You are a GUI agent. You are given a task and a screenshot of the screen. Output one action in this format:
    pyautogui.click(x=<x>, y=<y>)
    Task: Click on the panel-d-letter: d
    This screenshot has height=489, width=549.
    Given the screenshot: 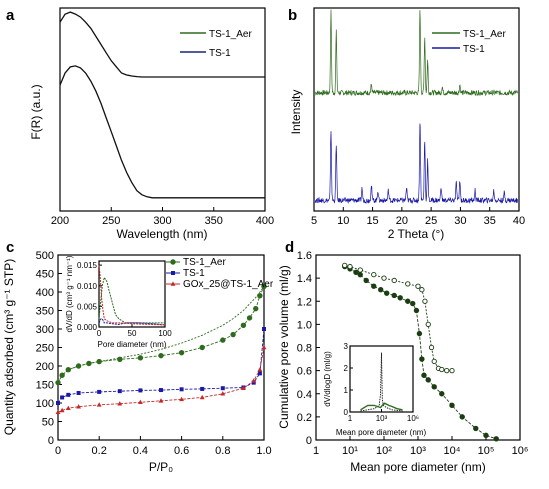 What is the action you would take?
    pyautogui.click(x=289, y=247)
    